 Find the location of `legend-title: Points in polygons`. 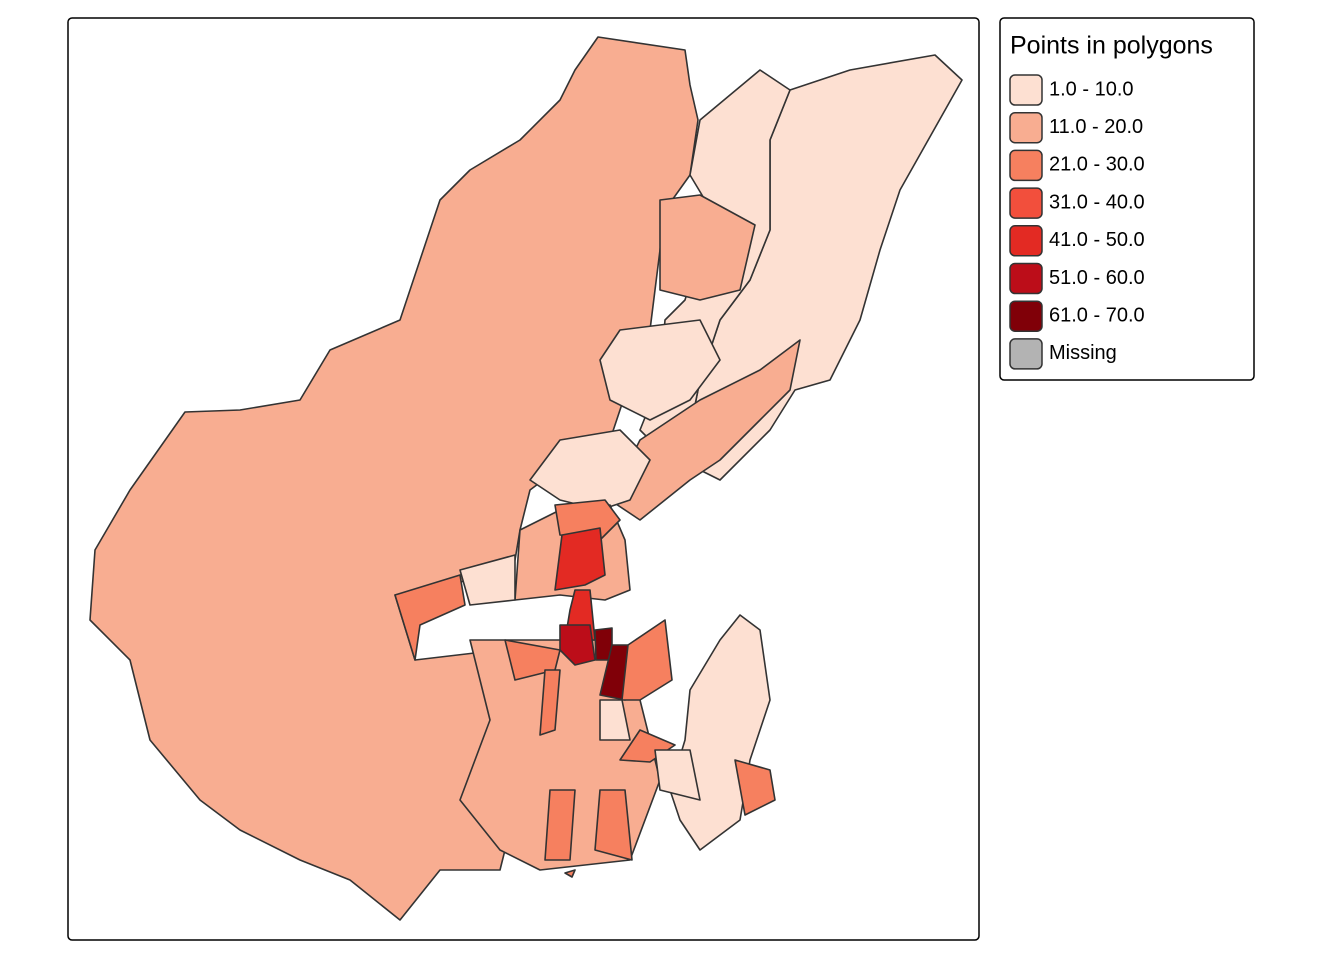

legend-title: Points in polygons is located at coordinates (1111, 46).